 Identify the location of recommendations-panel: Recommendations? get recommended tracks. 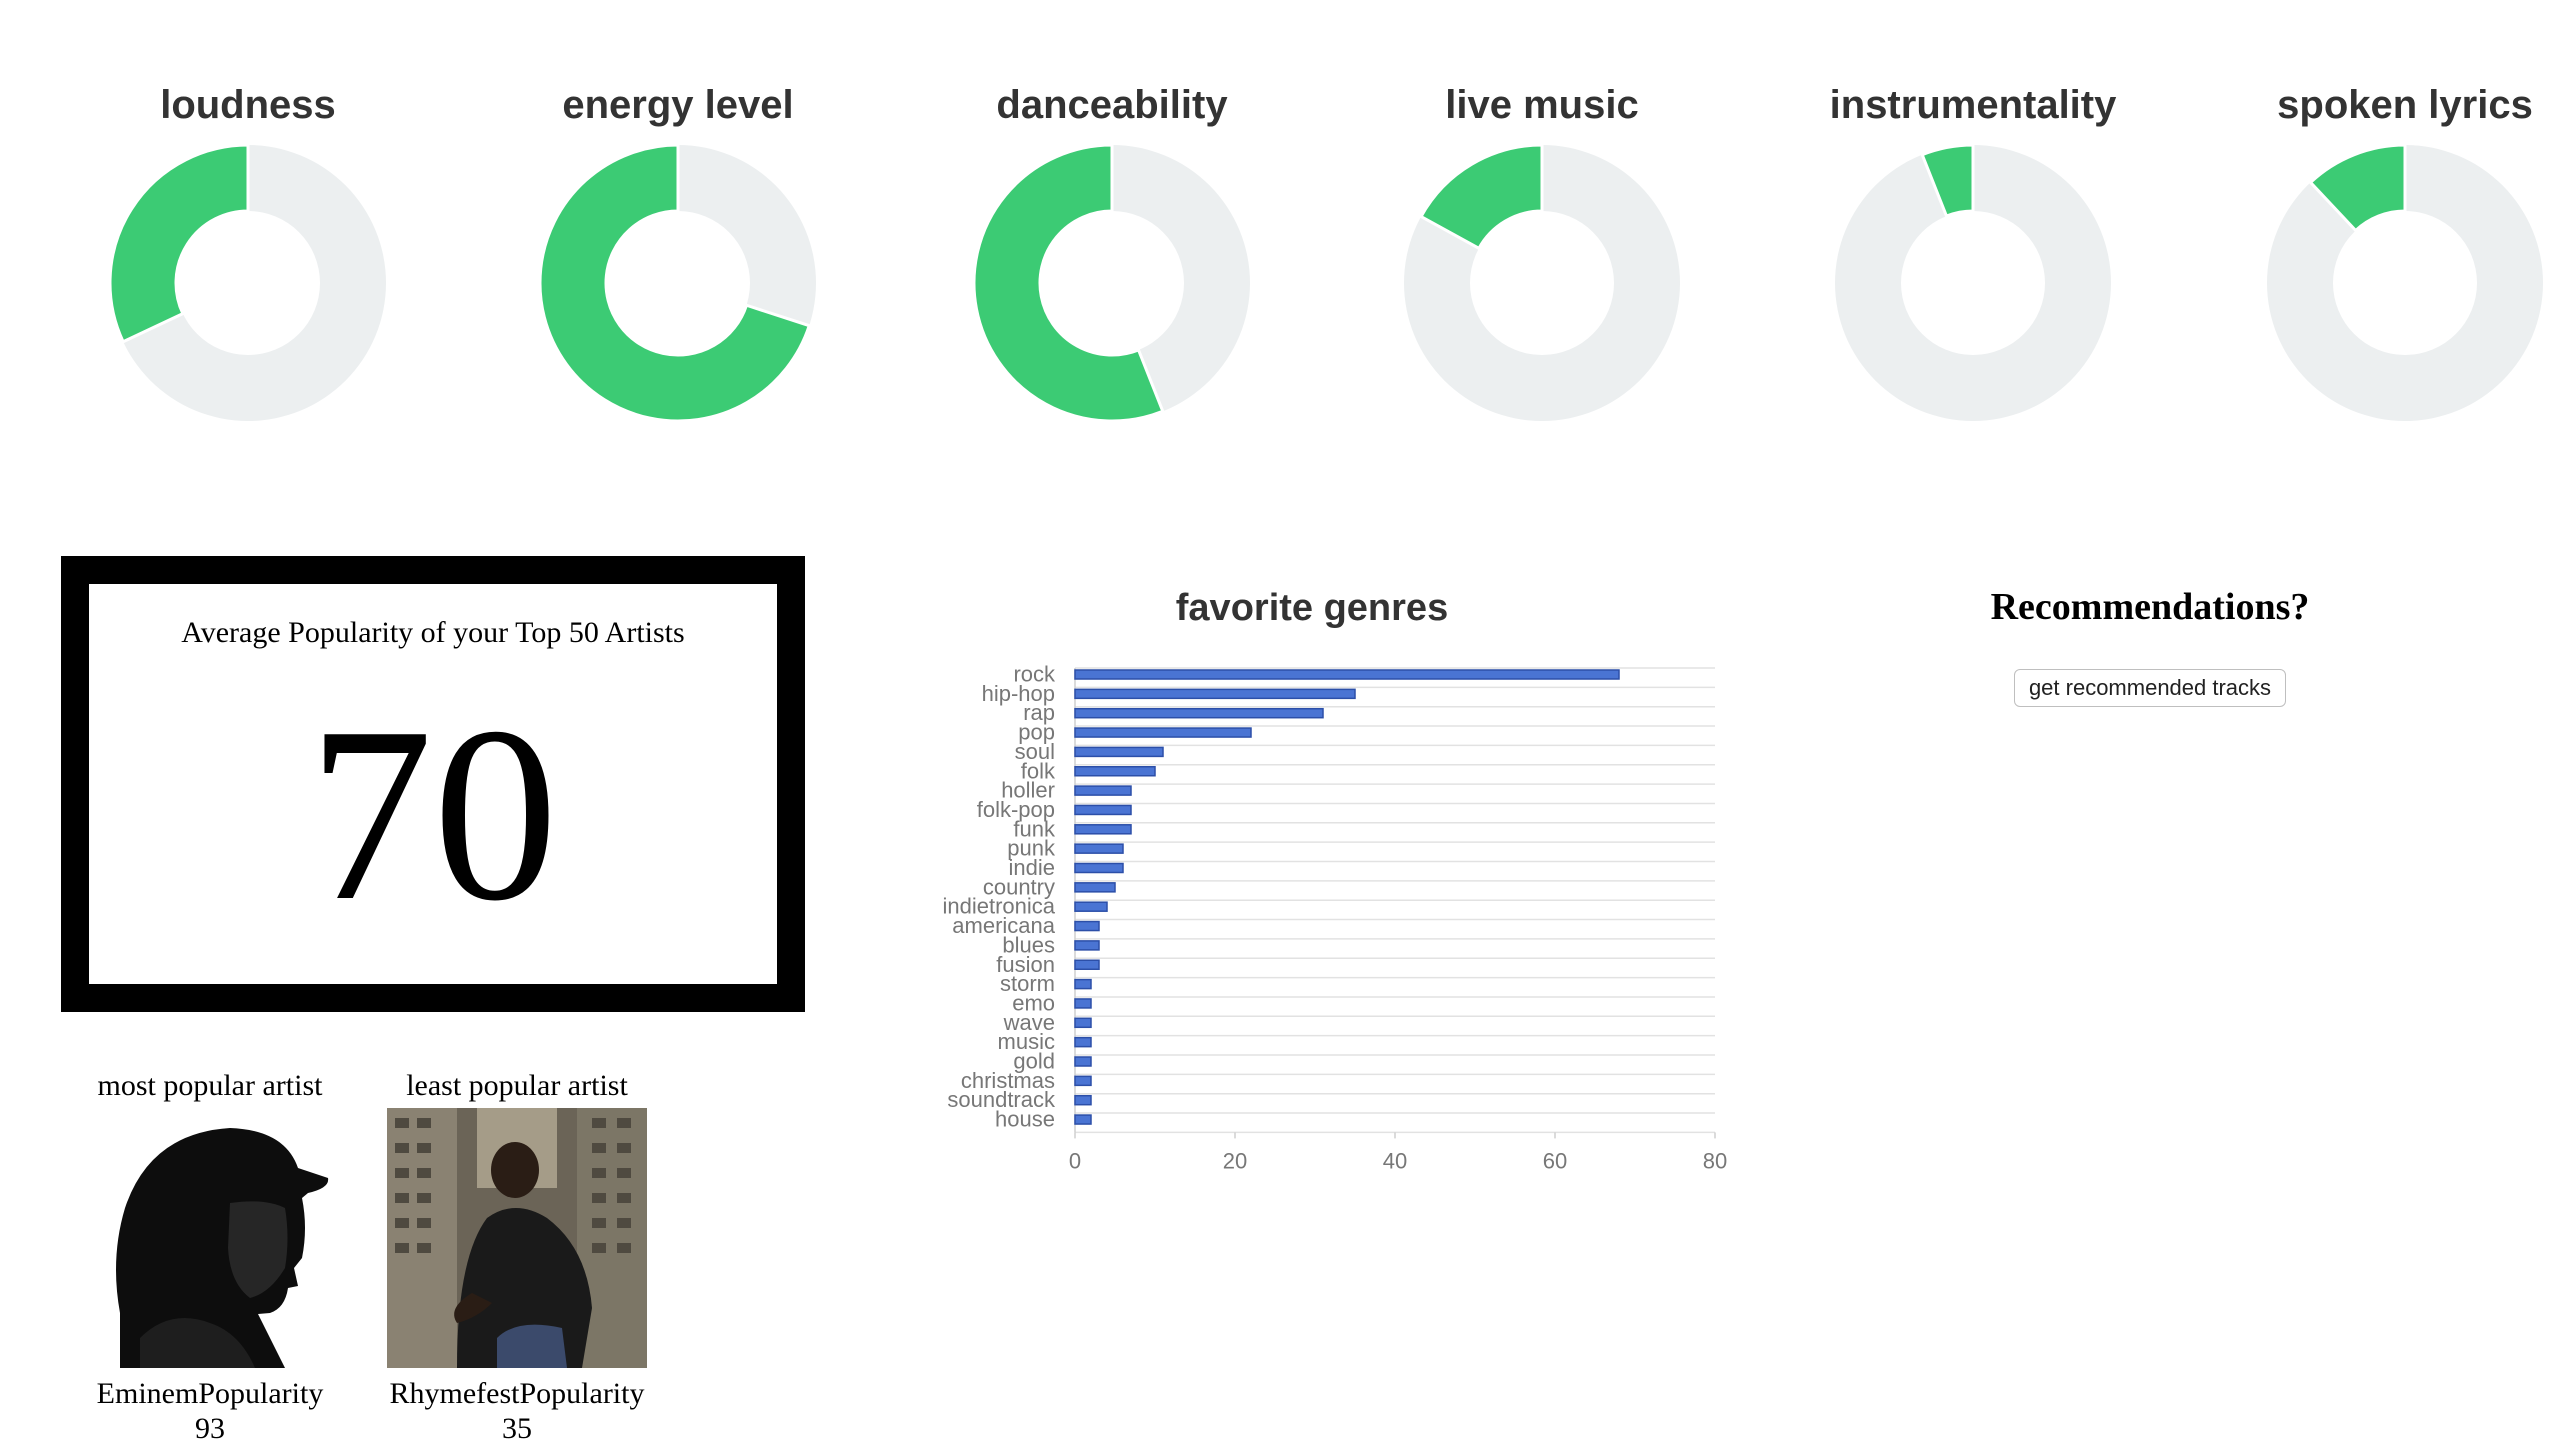
(2150, 646).